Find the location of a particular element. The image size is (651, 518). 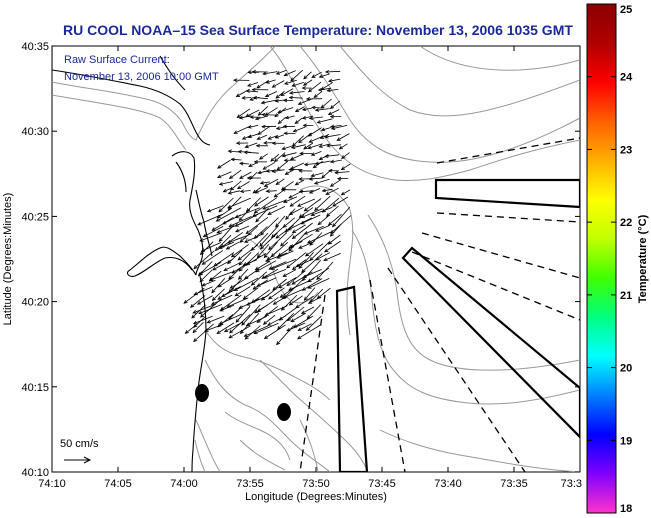

colorbar-tick-label: 24 is located at coordinates (626, 78).